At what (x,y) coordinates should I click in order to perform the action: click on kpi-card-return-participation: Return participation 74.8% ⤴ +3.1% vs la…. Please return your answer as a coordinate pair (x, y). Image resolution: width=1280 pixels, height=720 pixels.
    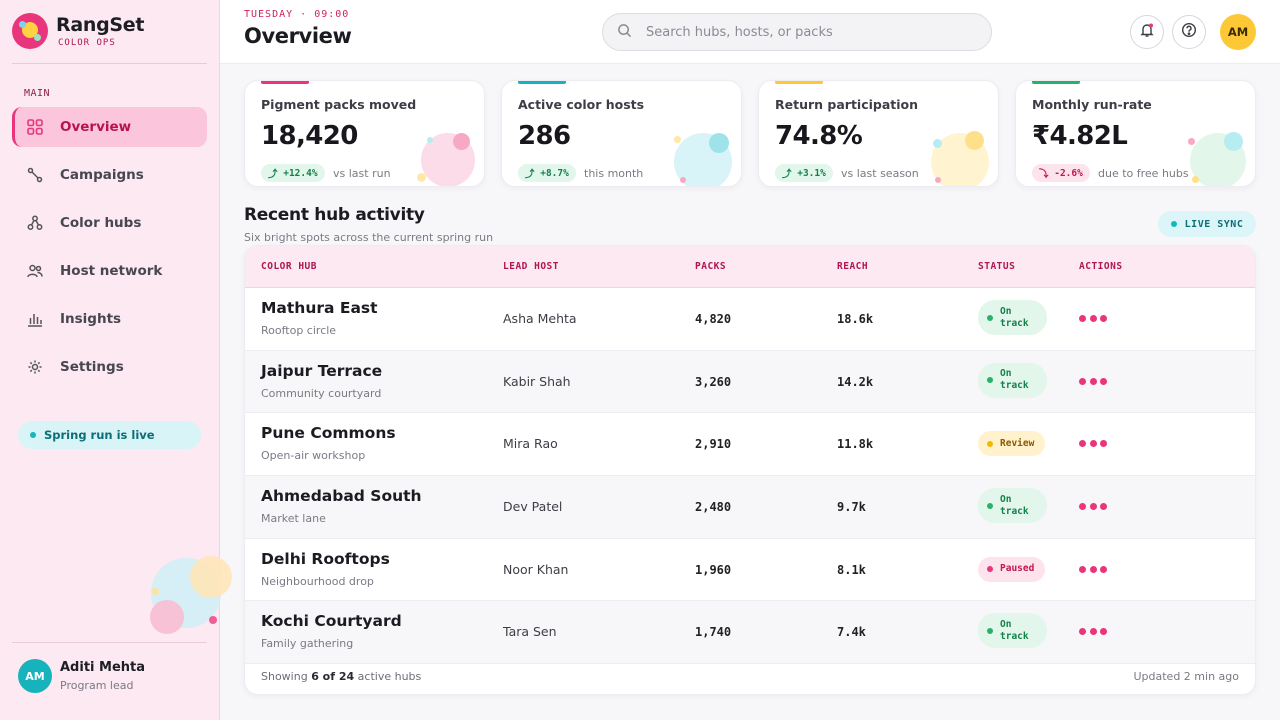
    Looking at the image, I should click on (878, 133).